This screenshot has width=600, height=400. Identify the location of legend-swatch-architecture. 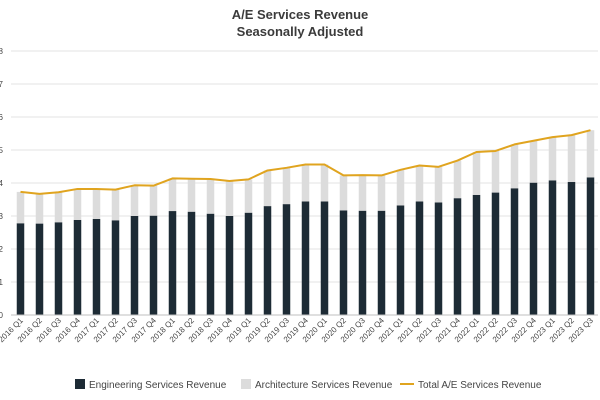
(246, 384).